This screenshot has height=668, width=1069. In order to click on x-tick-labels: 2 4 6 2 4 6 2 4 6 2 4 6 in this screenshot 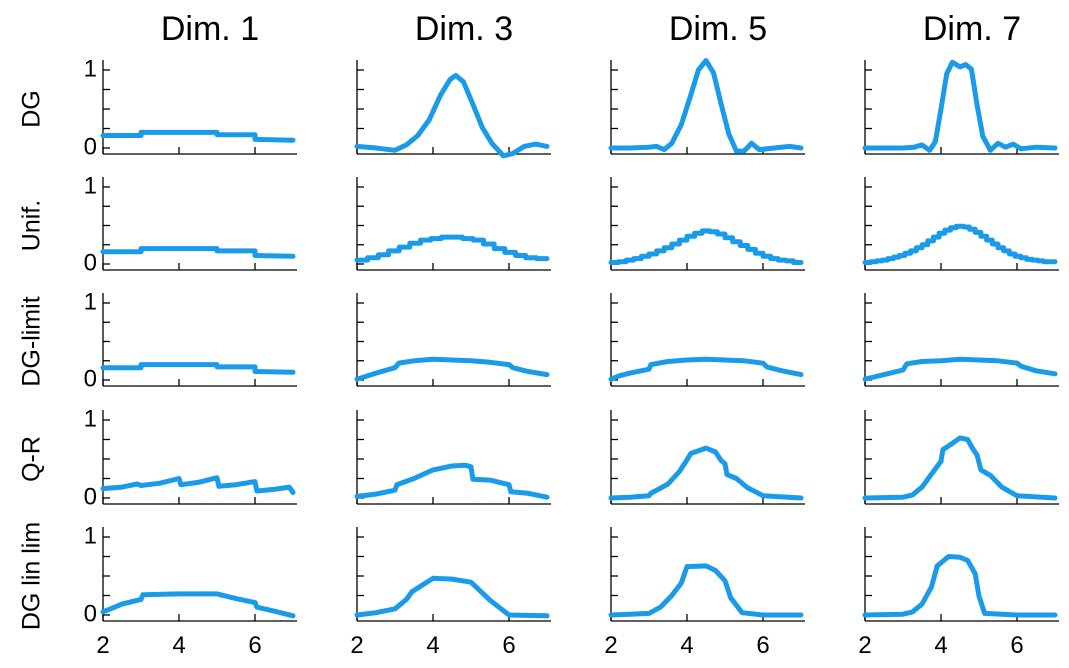, I will do `click(559, 645)`.